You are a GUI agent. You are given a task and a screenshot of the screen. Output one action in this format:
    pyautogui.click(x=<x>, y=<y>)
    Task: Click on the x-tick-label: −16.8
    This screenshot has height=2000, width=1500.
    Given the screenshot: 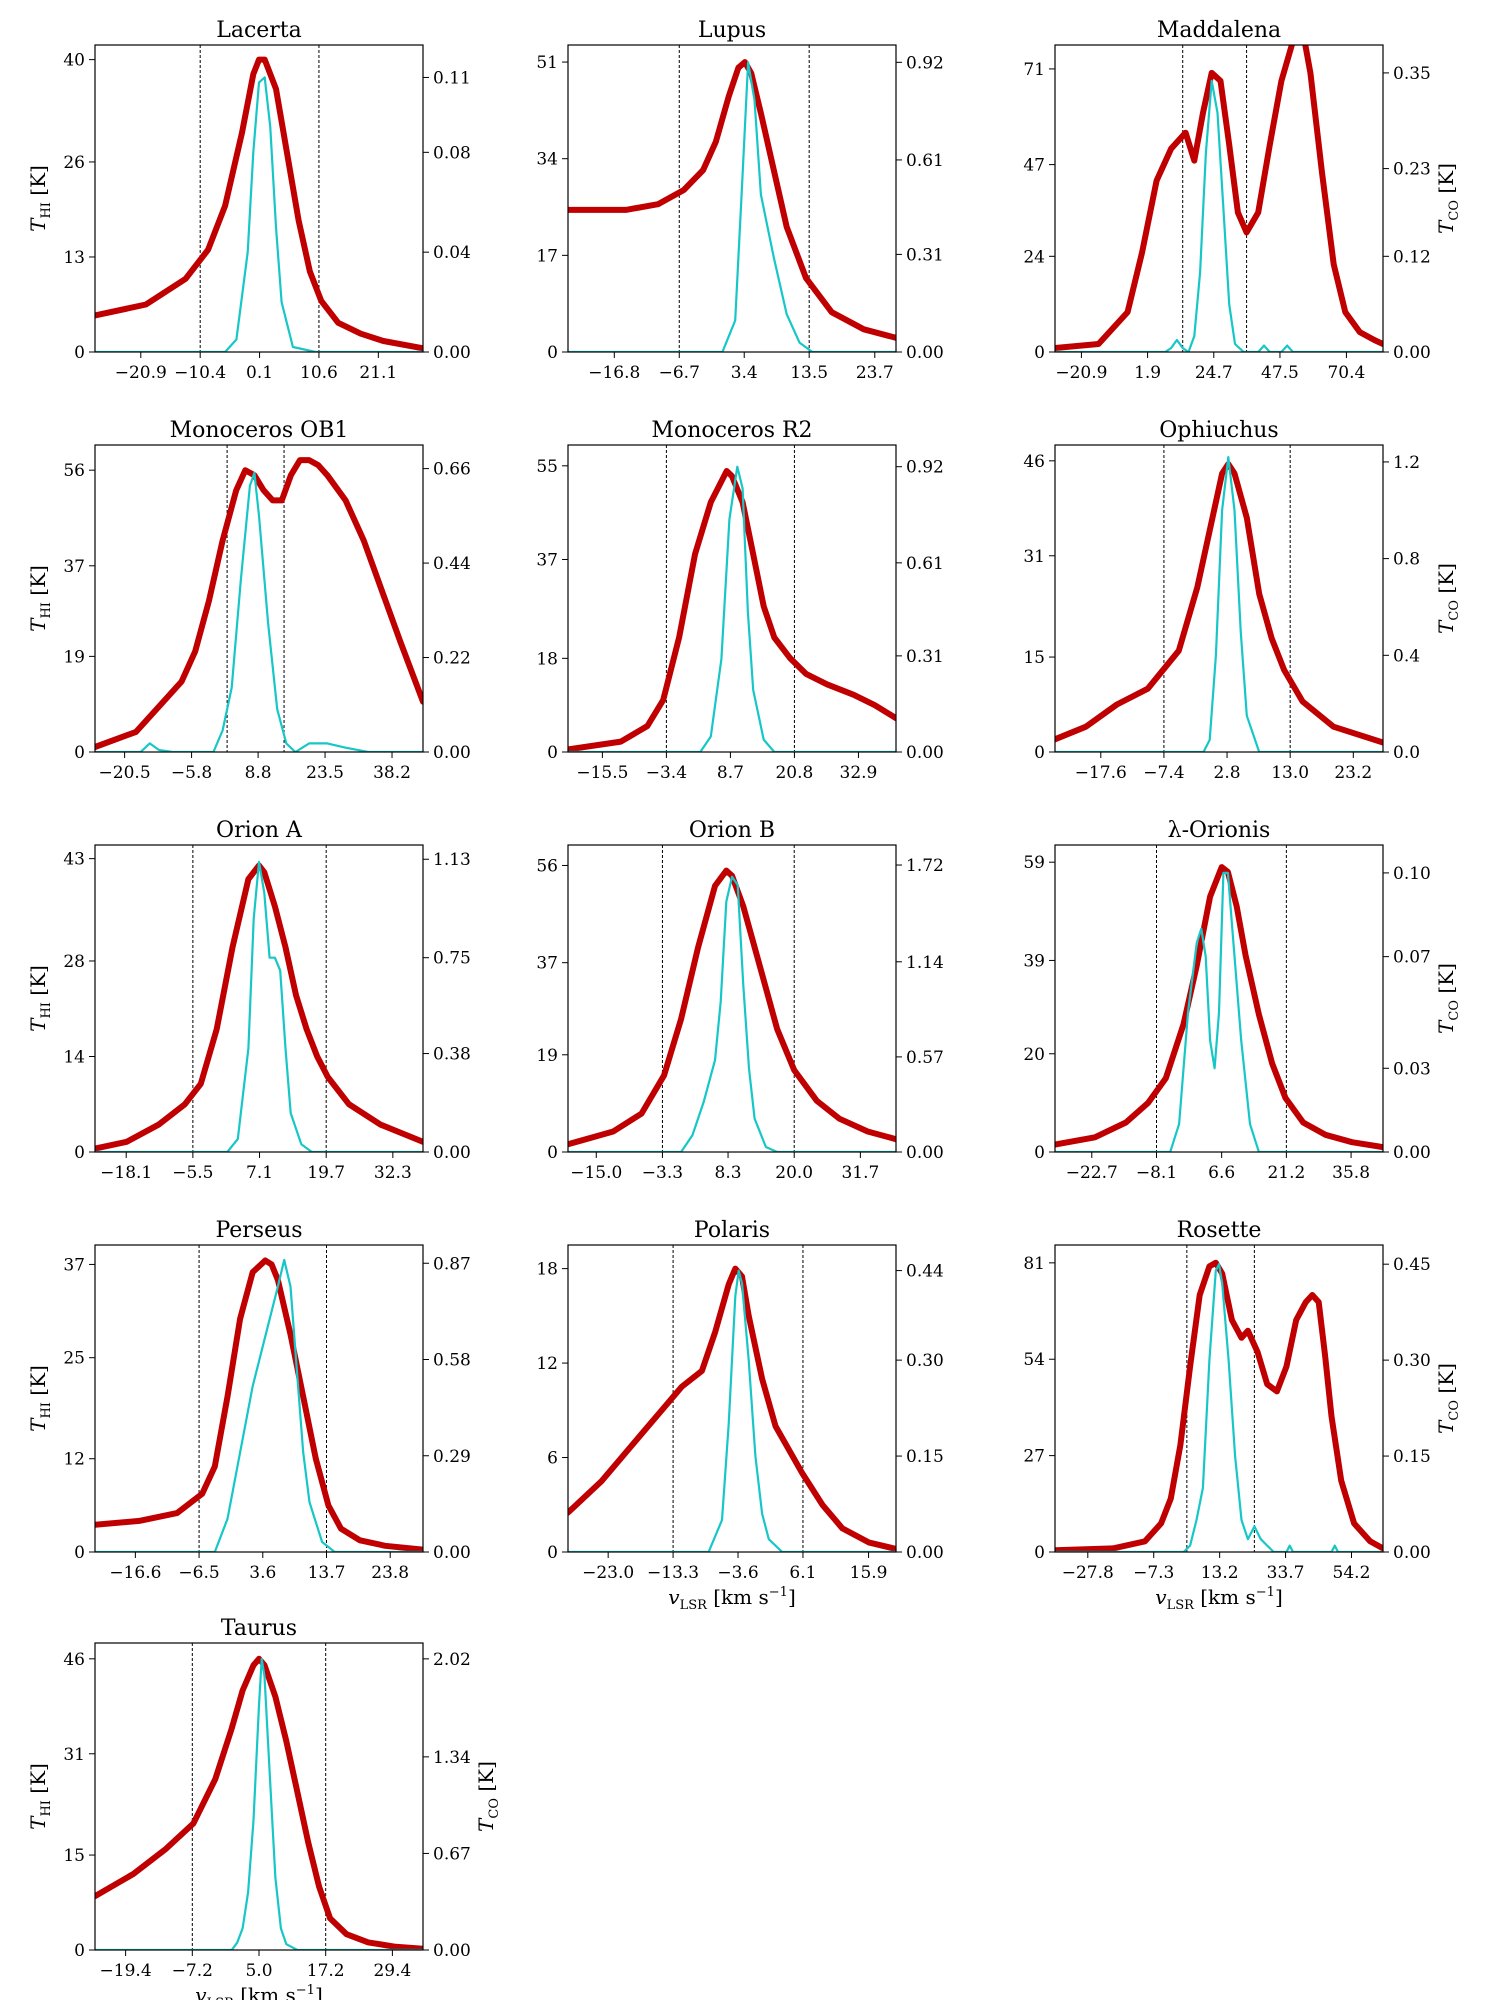 What is the action you would take?
    pyautogui.click(x=614, y=373)
    